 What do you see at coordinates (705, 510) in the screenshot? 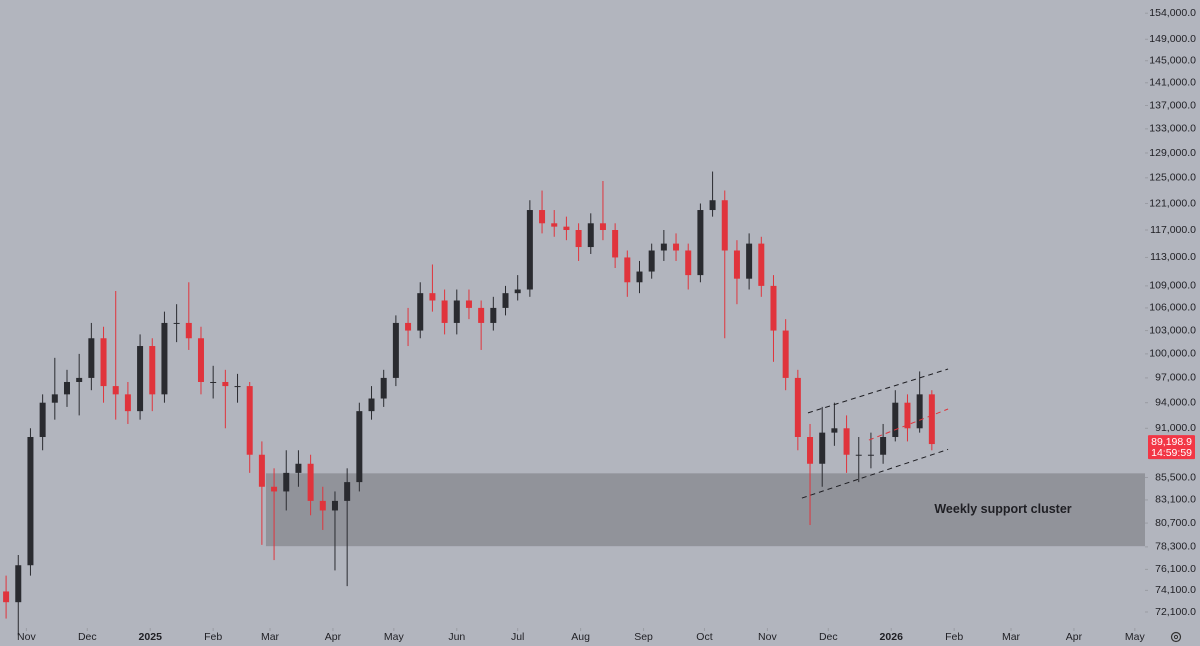
I see `support-zone` at bounding box center [705, 510].